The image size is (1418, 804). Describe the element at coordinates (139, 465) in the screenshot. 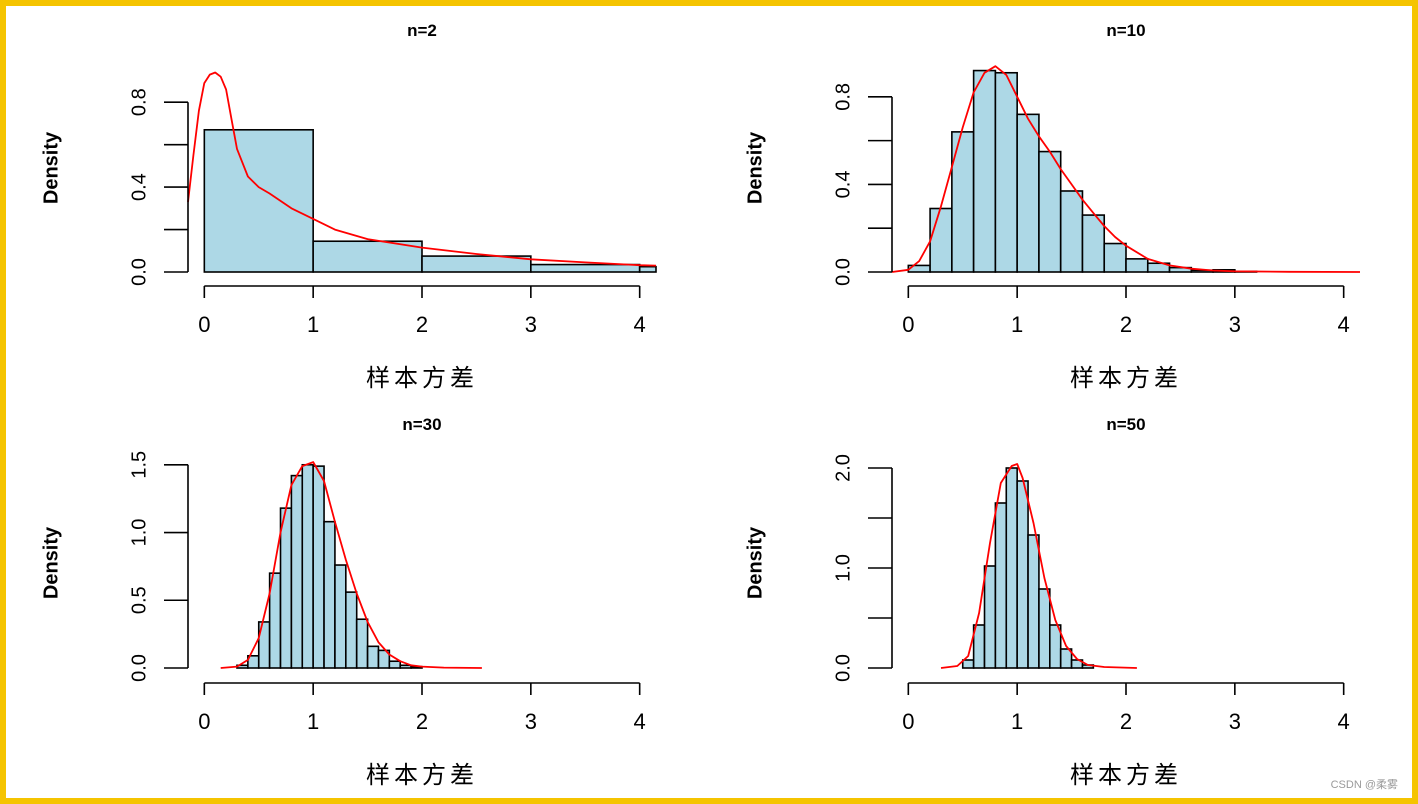

I see `y-tick-label: 1.5` at that location.